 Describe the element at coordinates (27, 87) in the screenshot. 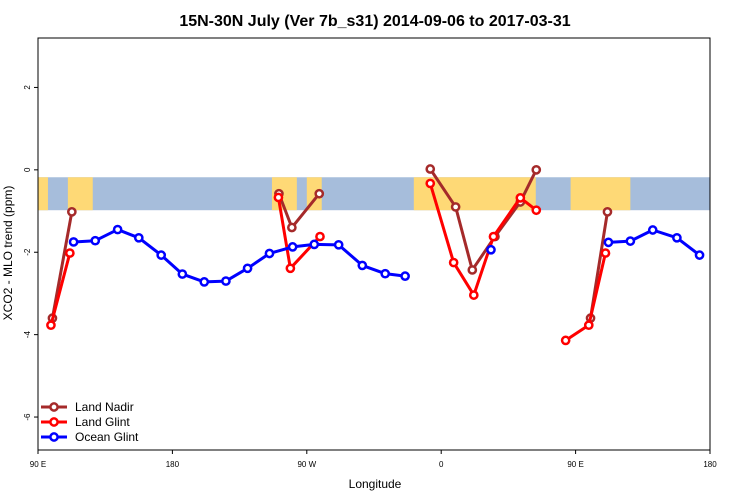

I see `y-tick-label: 2` at that location.